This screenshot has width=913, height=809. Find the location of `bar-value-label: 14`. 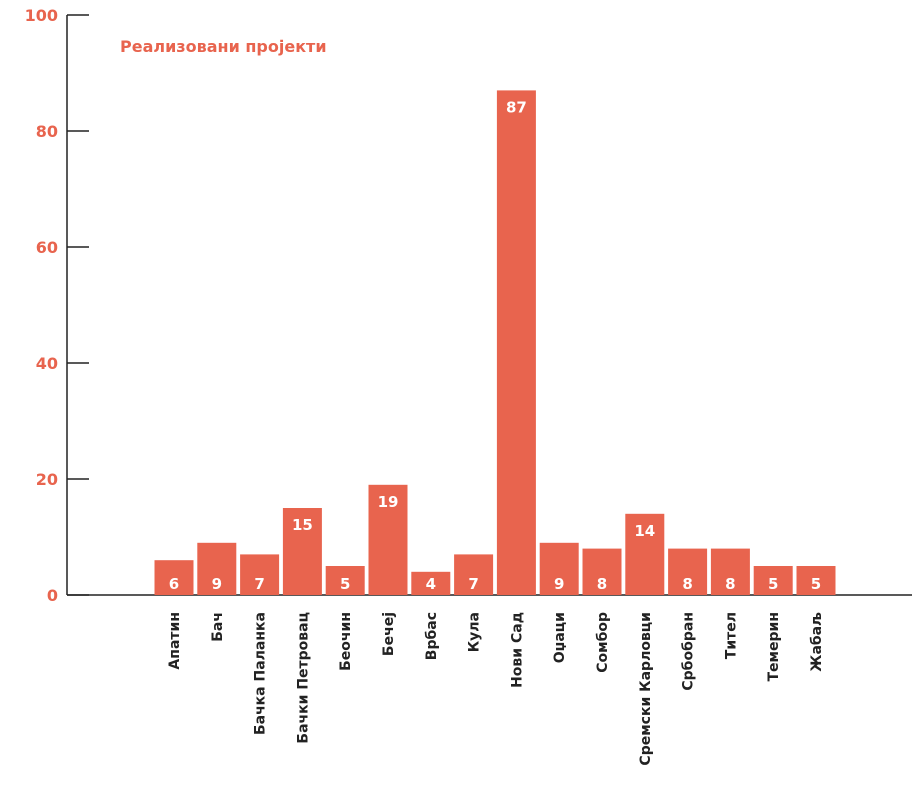

bar-value-label: 14 is located at coordinates (644, 531).